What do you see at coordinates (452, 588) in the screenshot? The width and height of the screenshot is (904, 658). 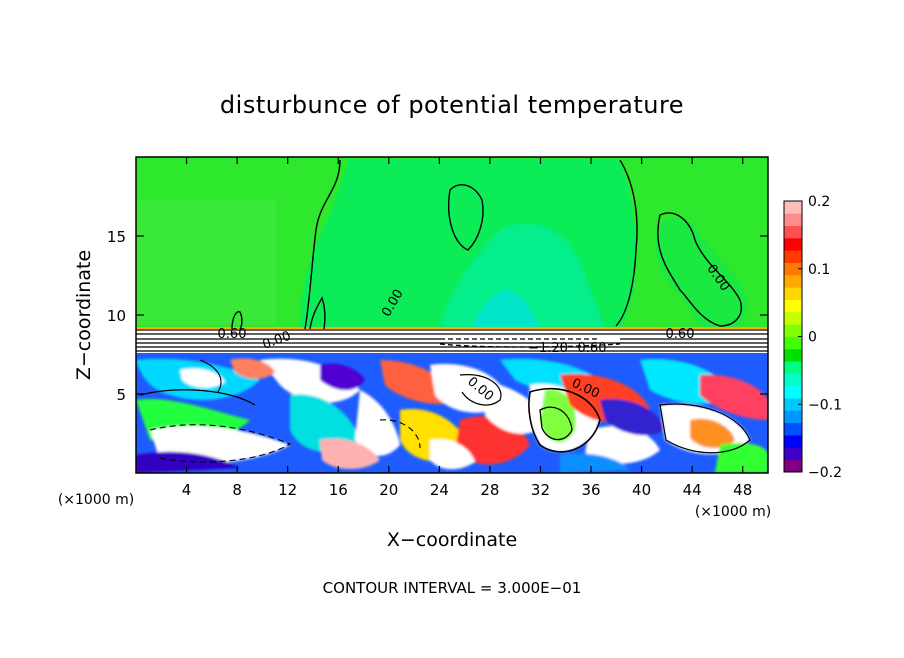 I see `contour-interval-note: CONTOUR INTERVAL = 3.000E−01` at bounding box center [452, 588].